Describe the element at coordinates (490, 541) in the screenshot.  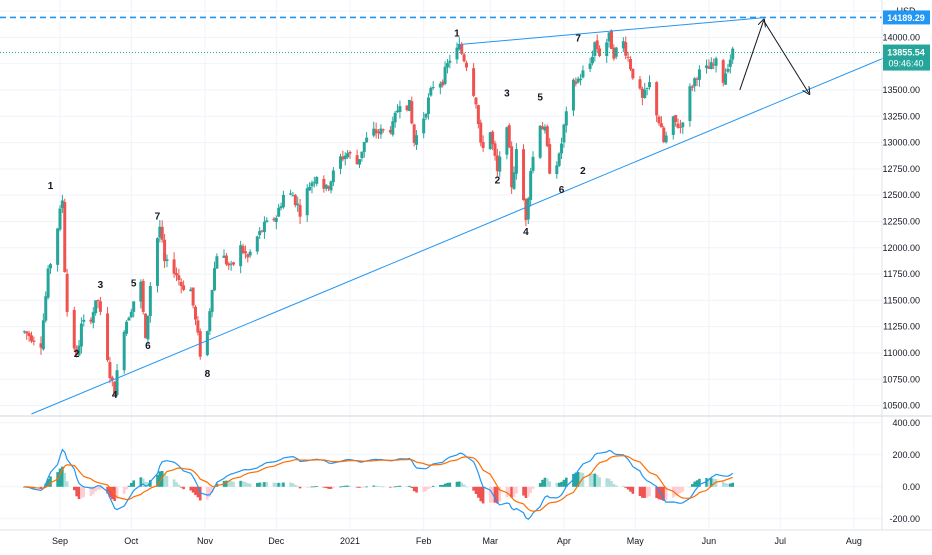
I see `time-tick-label: Mar` at that location.